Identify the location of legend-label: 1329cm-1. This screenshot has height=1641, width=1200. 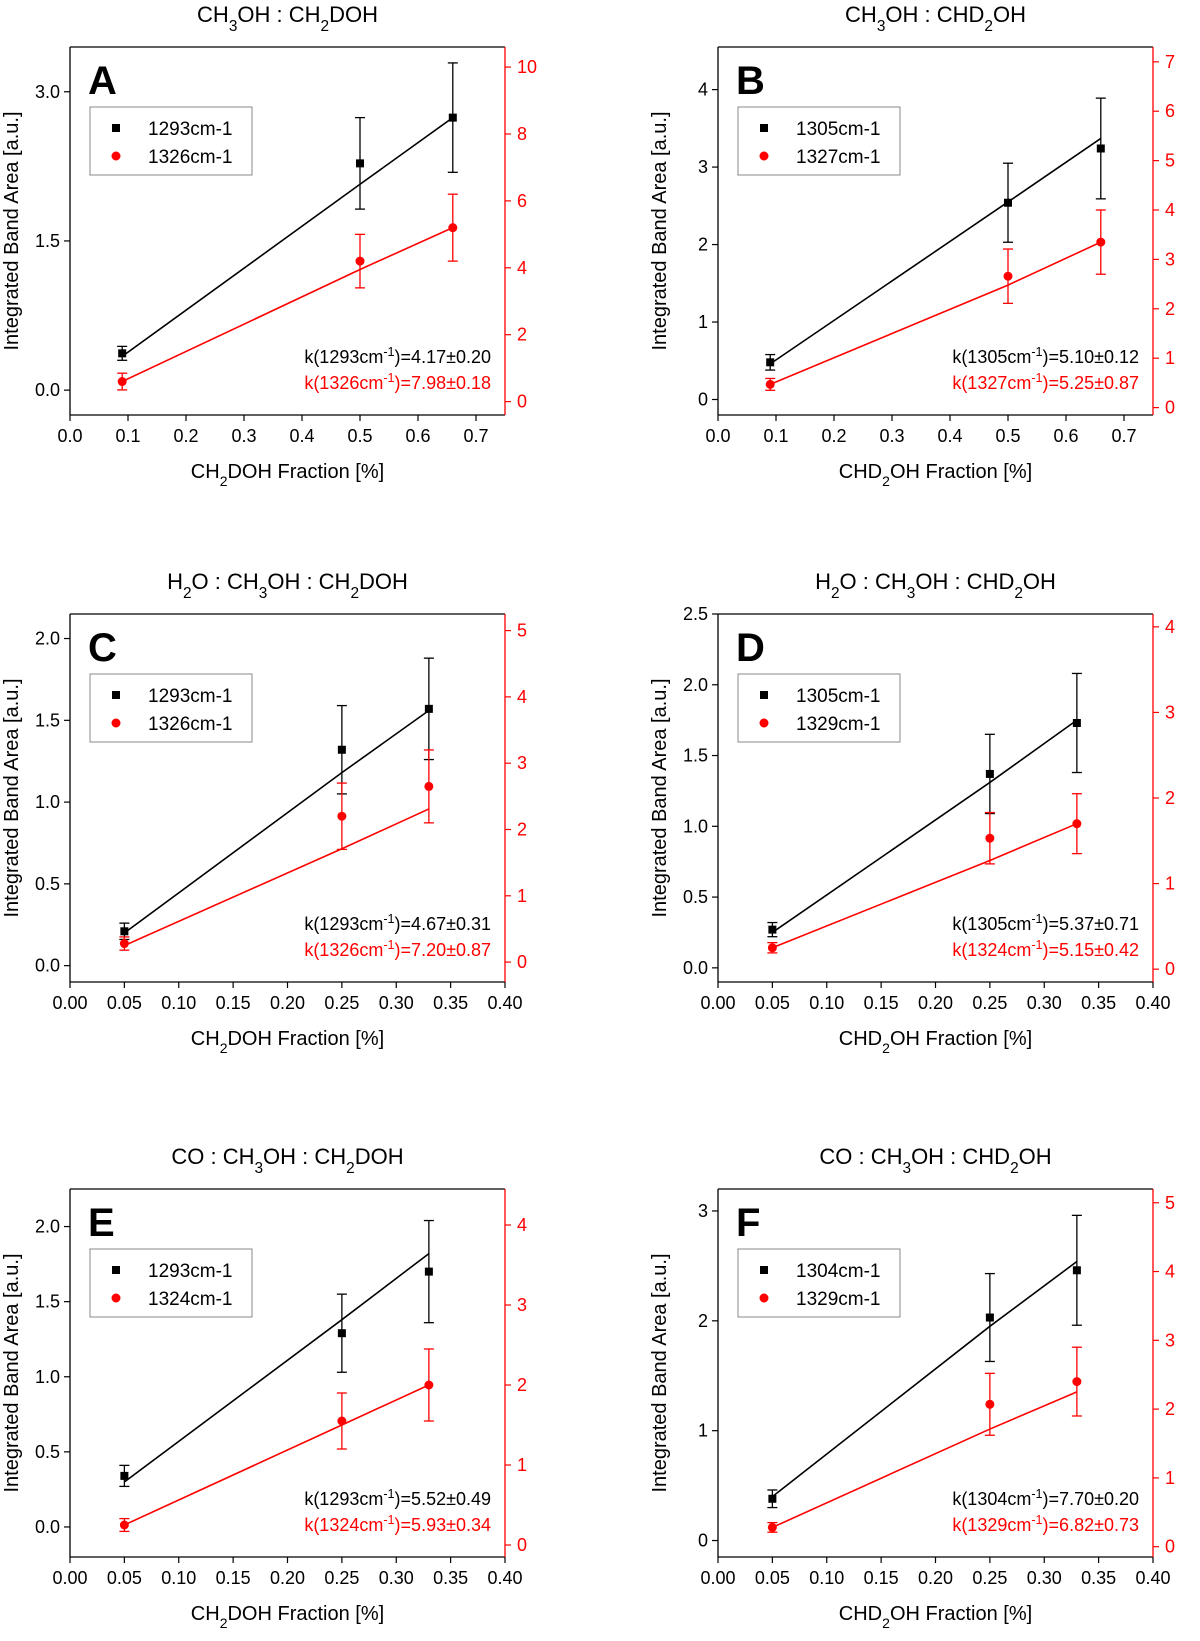
(838, 1299).